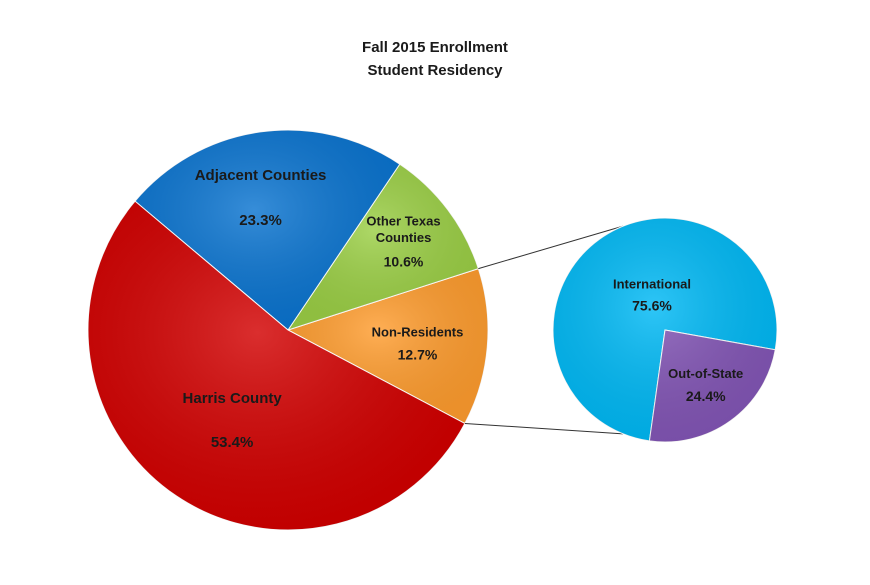 The image size is (870, 585). What do you see at coordinates (232, 442) in the screenshot?
I see `data-value-harris-county: 53.4%` at bounding box center [232, 442].